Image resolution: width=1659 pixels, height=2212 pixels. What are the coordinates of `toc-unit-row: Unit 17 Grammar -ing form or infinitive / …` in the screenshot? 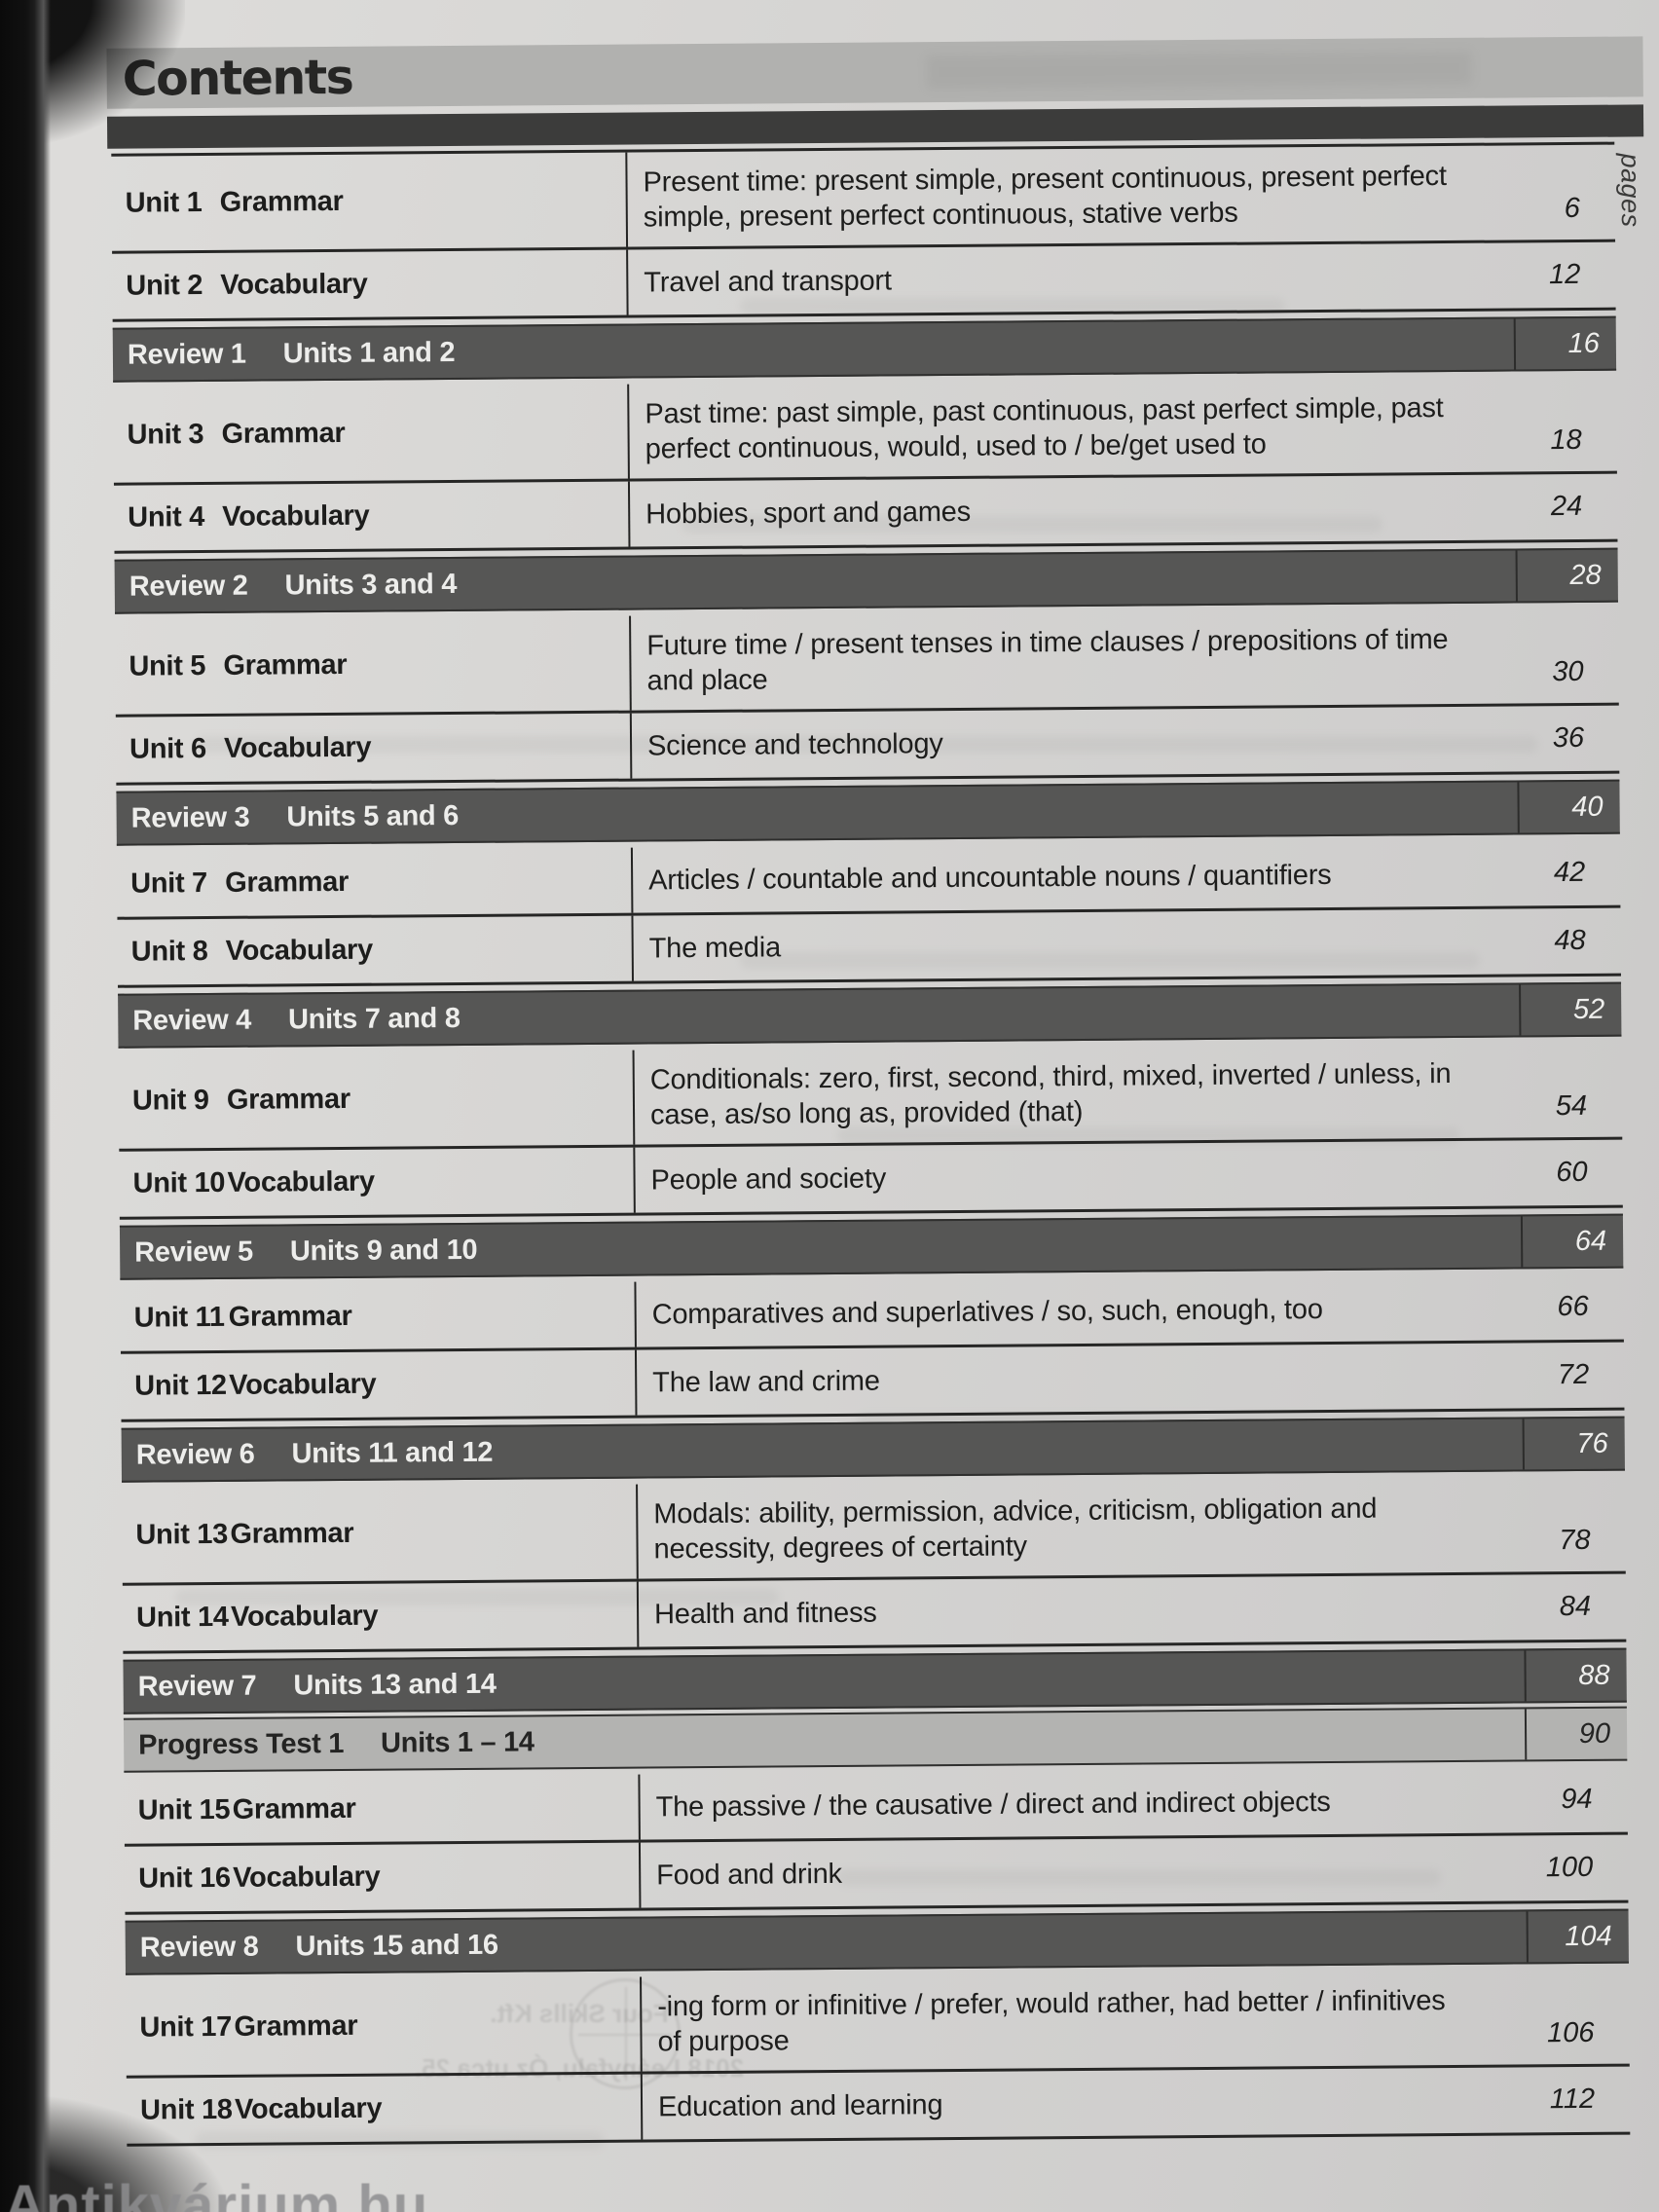 It's located at (878, 2024).